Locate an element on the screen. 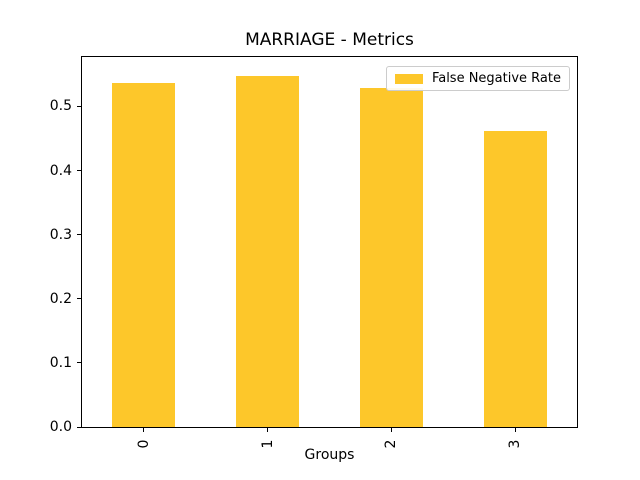 The height and width of the screenshot is (480, 640). y-tick-label: 0.5 is located at coordinates (60, 106).